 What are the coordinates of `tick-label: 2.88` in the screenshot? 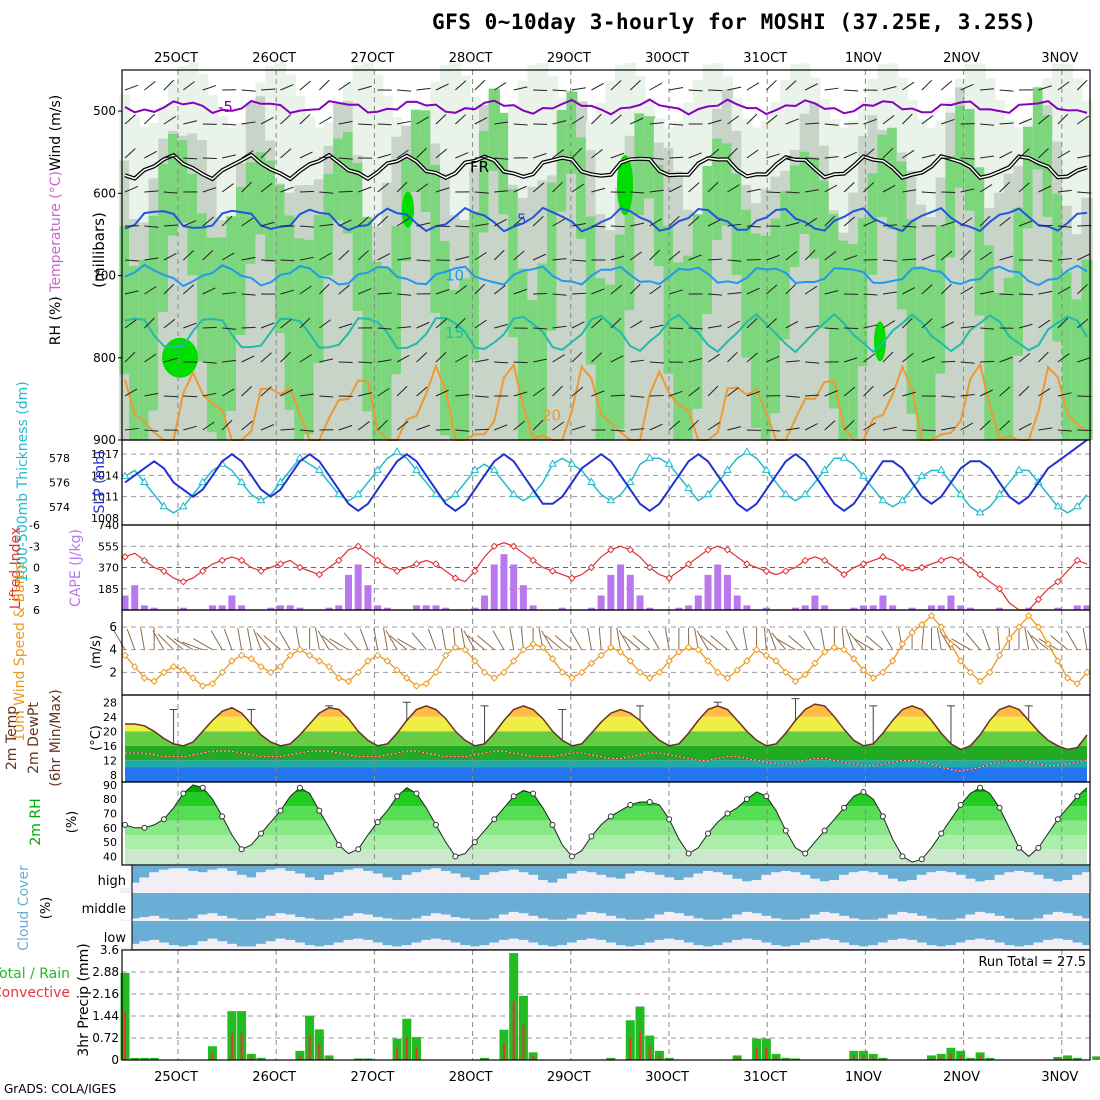 It's located at (105, 972).